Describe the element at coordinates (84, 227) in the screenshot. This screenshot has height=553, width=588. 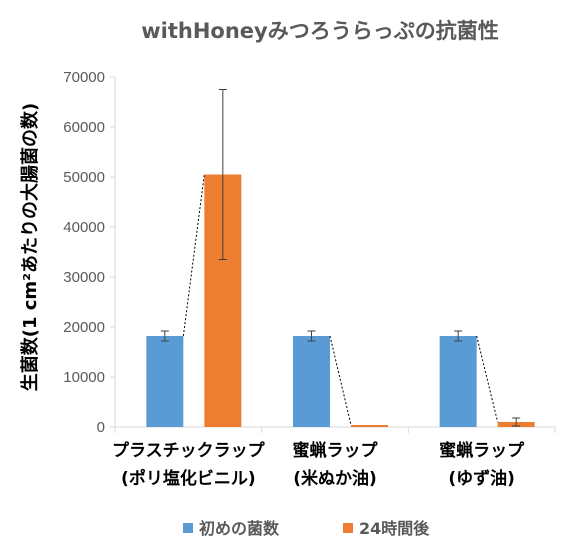
I see `y-tick-label: 40000` at that location.